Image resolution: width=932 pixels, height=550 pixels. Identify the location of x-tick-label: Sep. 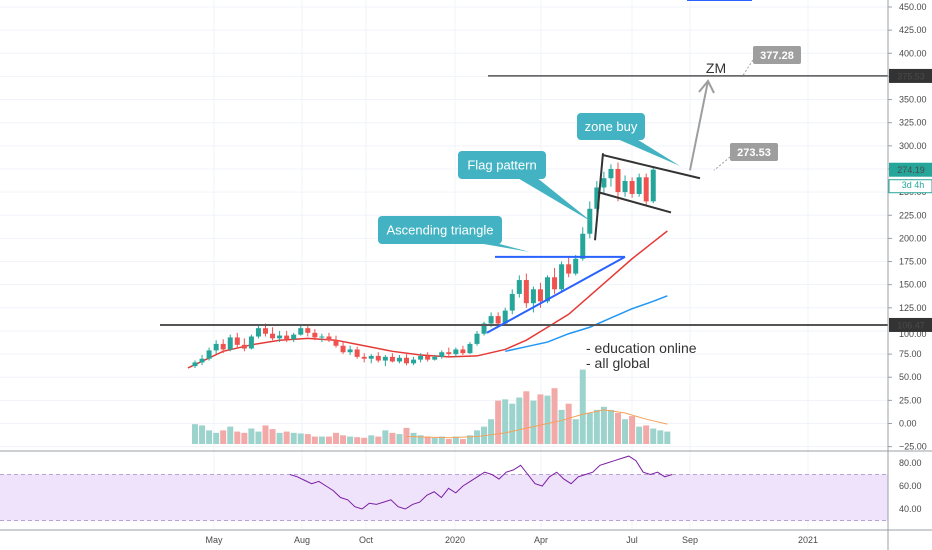
(690, 540).